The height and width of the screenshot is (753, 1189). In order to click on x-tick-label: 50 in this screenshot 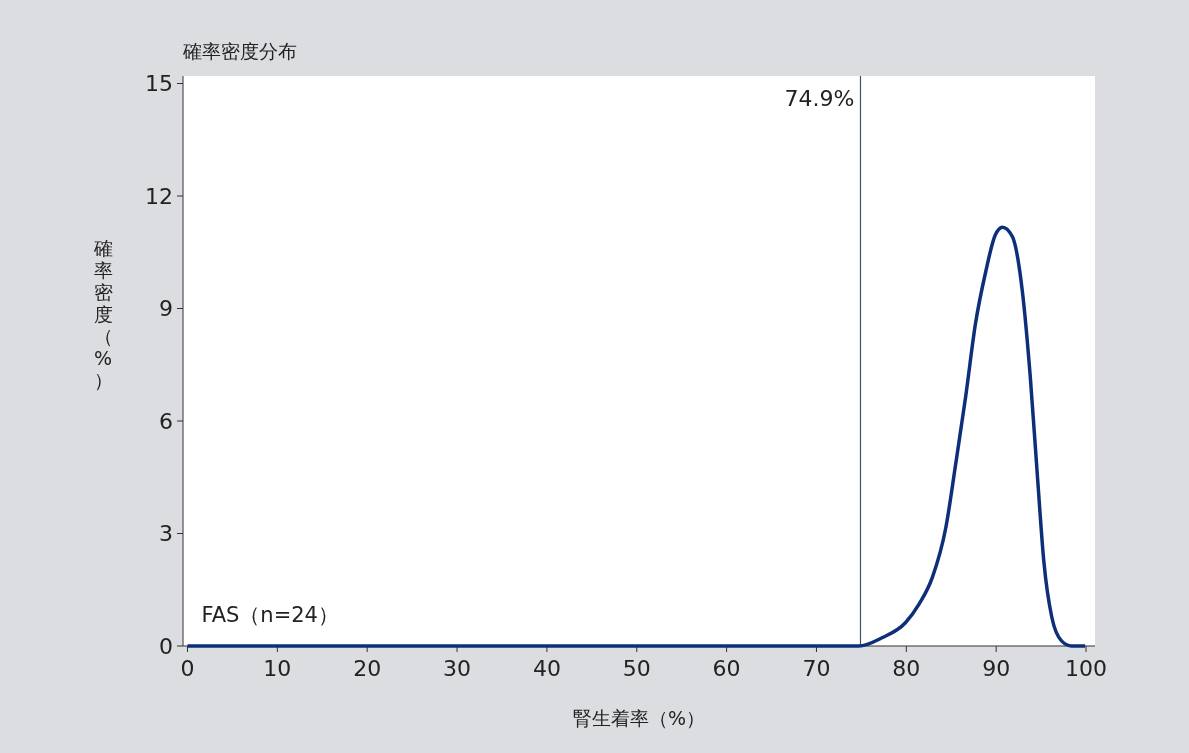, I will do `click(636, 668)`.